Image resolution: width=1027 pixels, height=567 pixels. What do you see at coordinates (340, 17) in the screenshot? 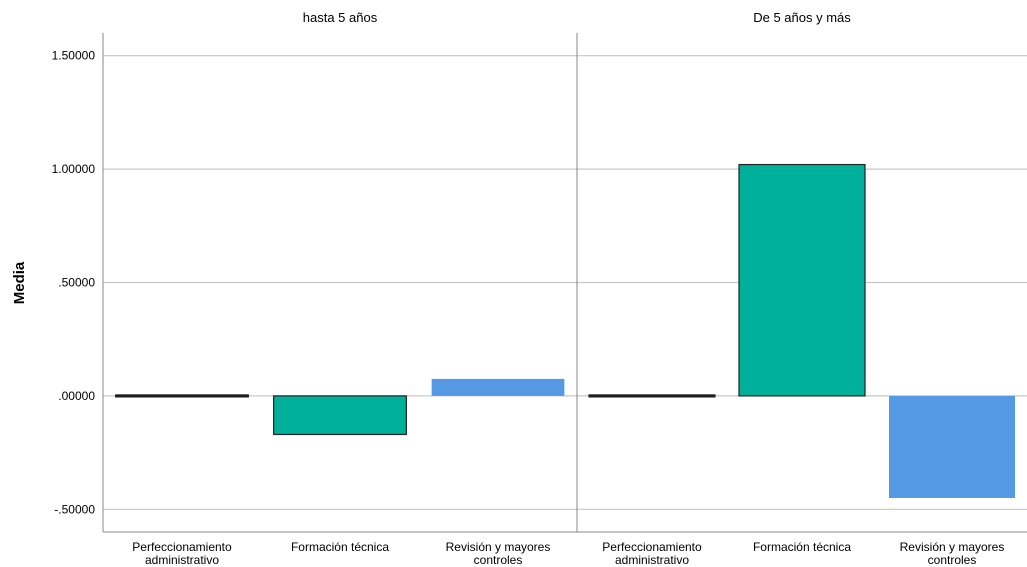
I see `panel-title: hasta 5 años` at bounding box center [340, 17].